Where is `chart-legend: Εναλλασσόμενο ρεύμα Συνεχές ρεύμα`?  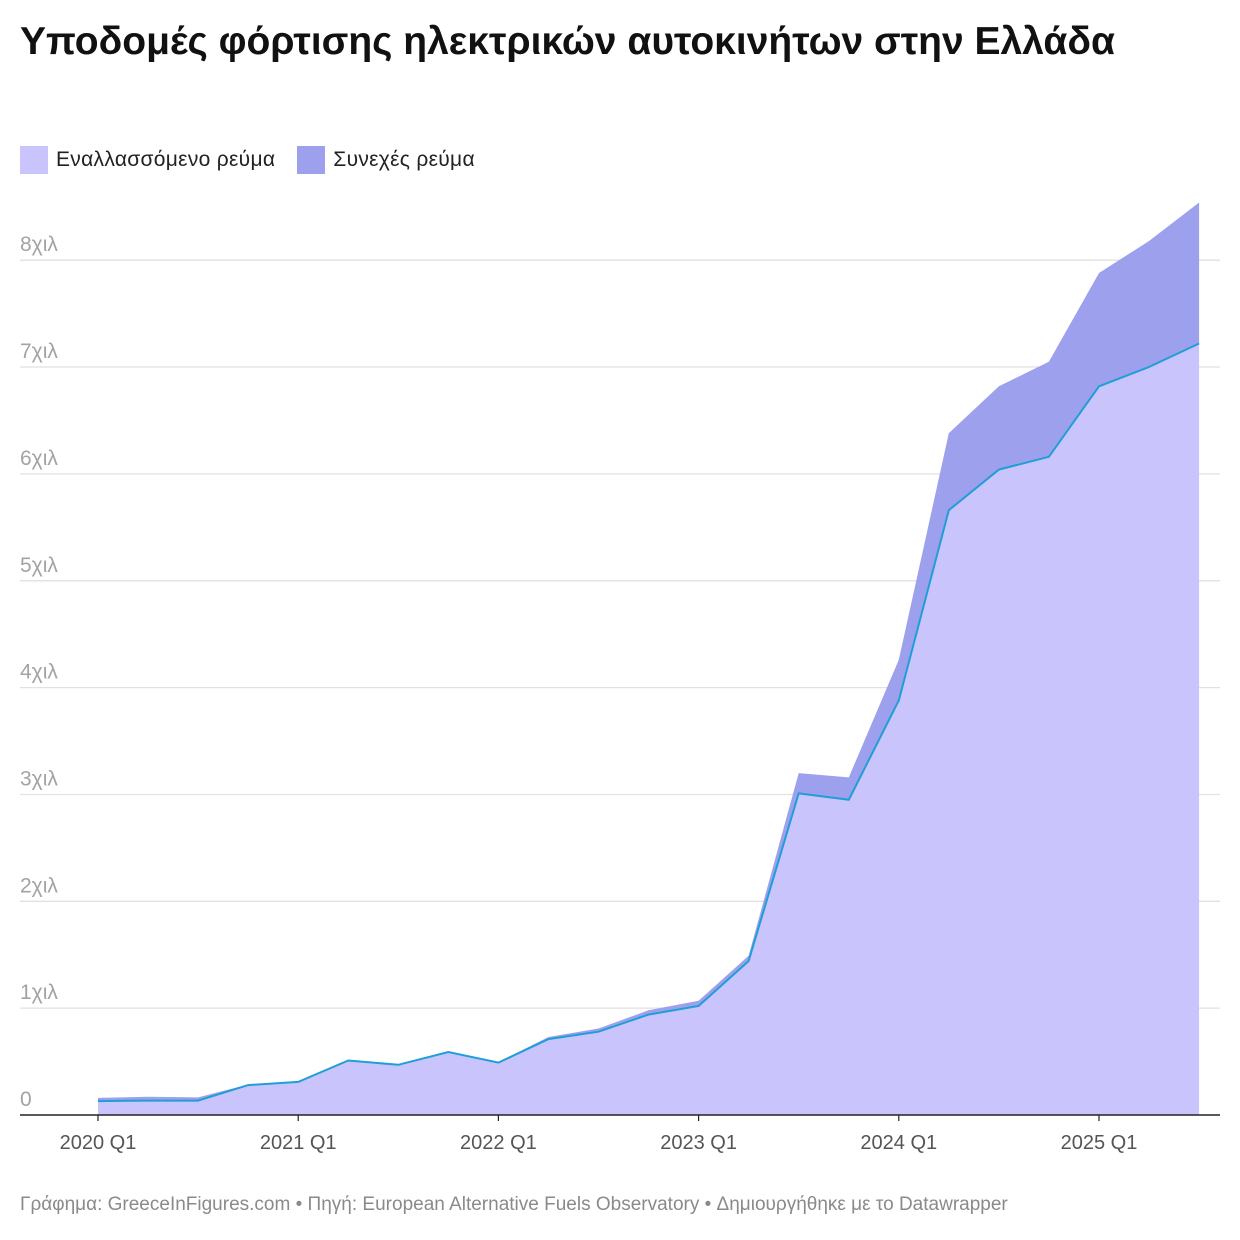
chart-legend: Εναλλασσόμενο ρεύμα Συνεχές ρεύμα is located at coordinates (258, 160).